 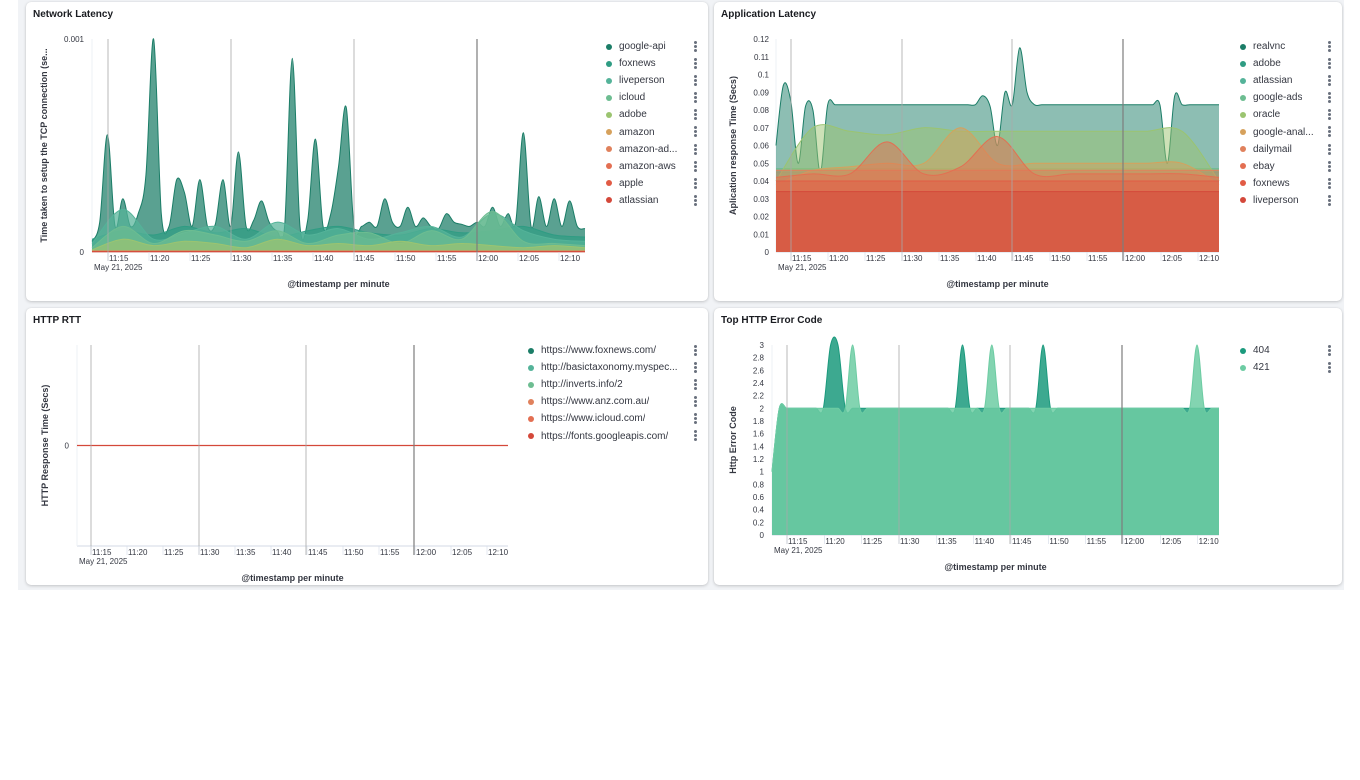 I want to click on x-tick-label: 11:15, so click(x=802, y=258).